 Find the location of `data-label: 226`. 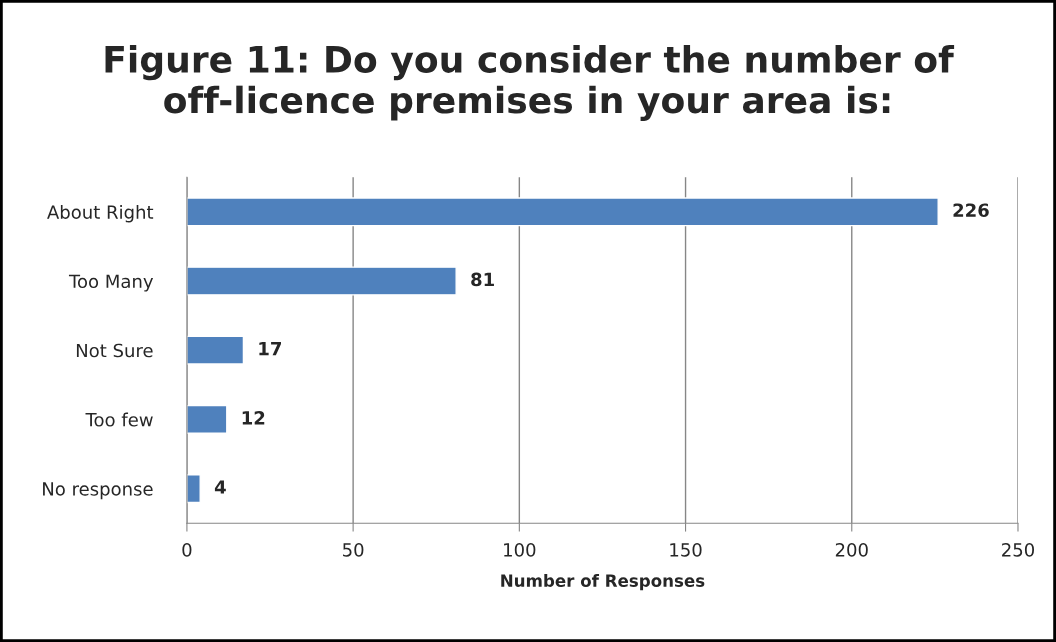

data-label: 226 is located at coordinates (971, 210).